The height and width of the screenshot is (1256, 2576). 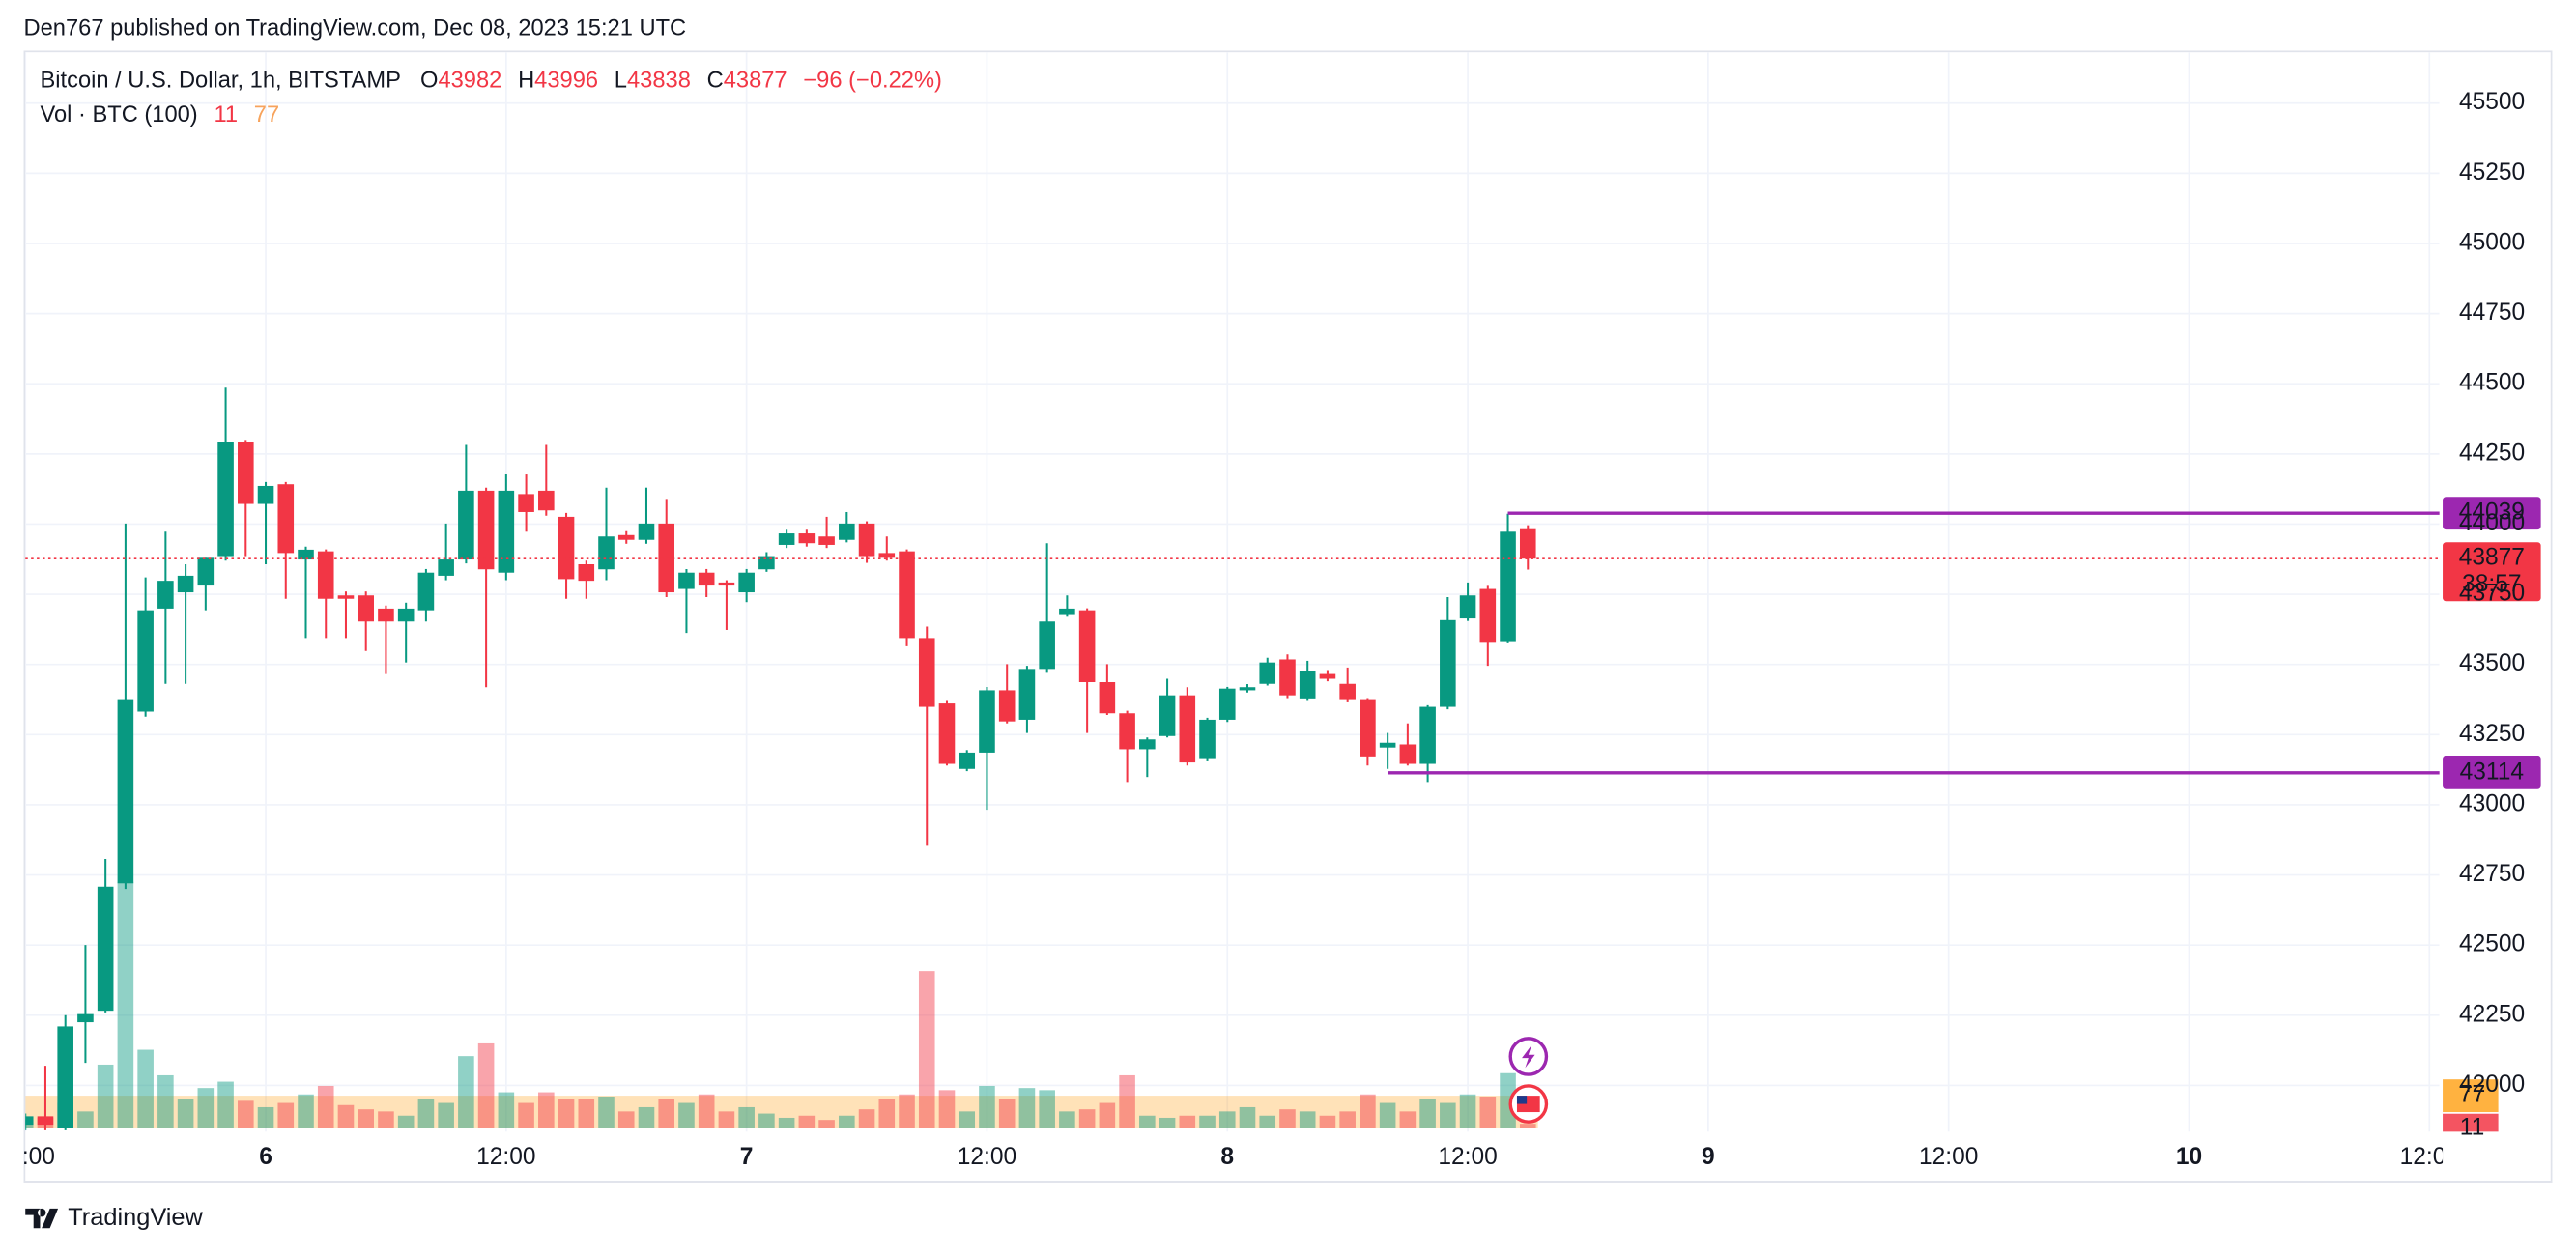 I want to click on x-axis: 12:00 6 12:00 7 12:00 8 12:00 9 12:00 10 12:00, so click(x=1242, y=1157).